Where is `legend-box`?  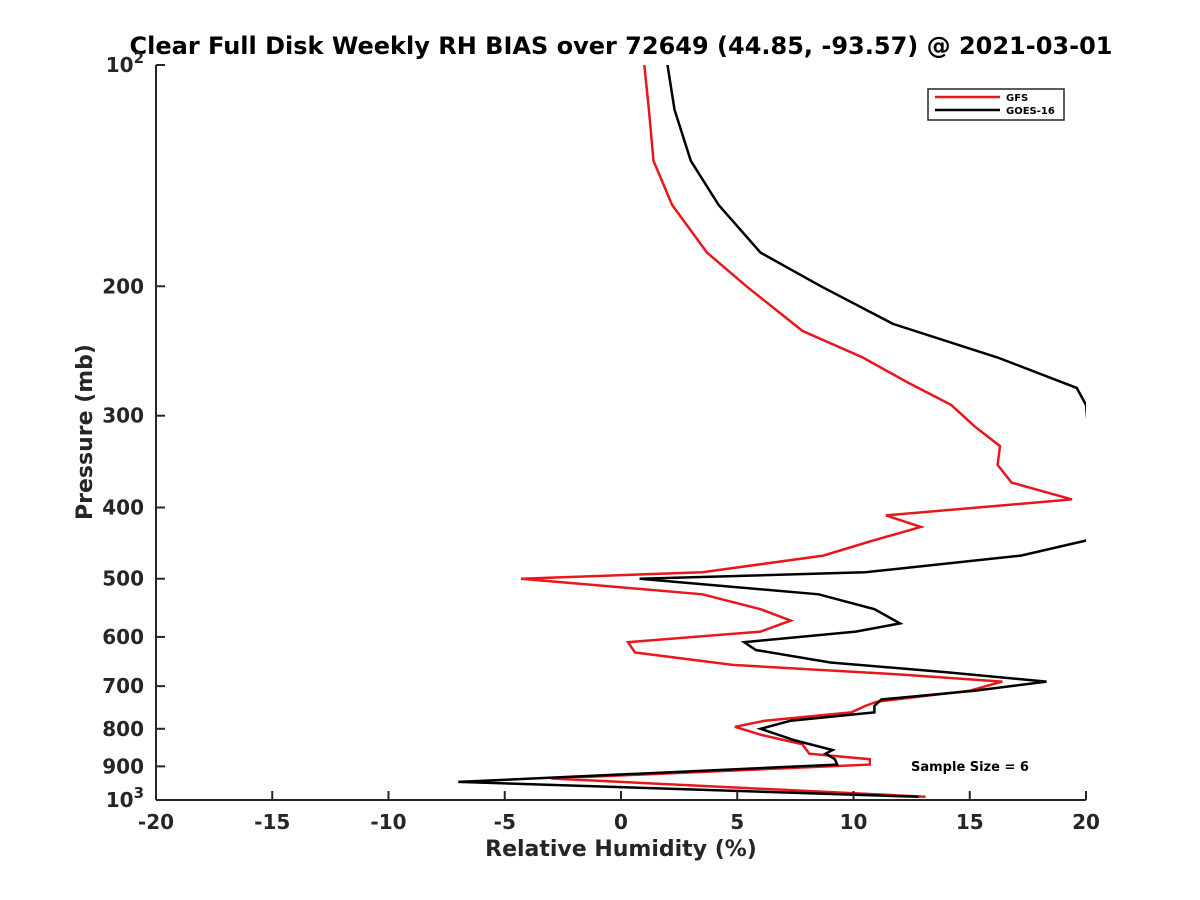 legend-box is located at coordinates (996, 104).